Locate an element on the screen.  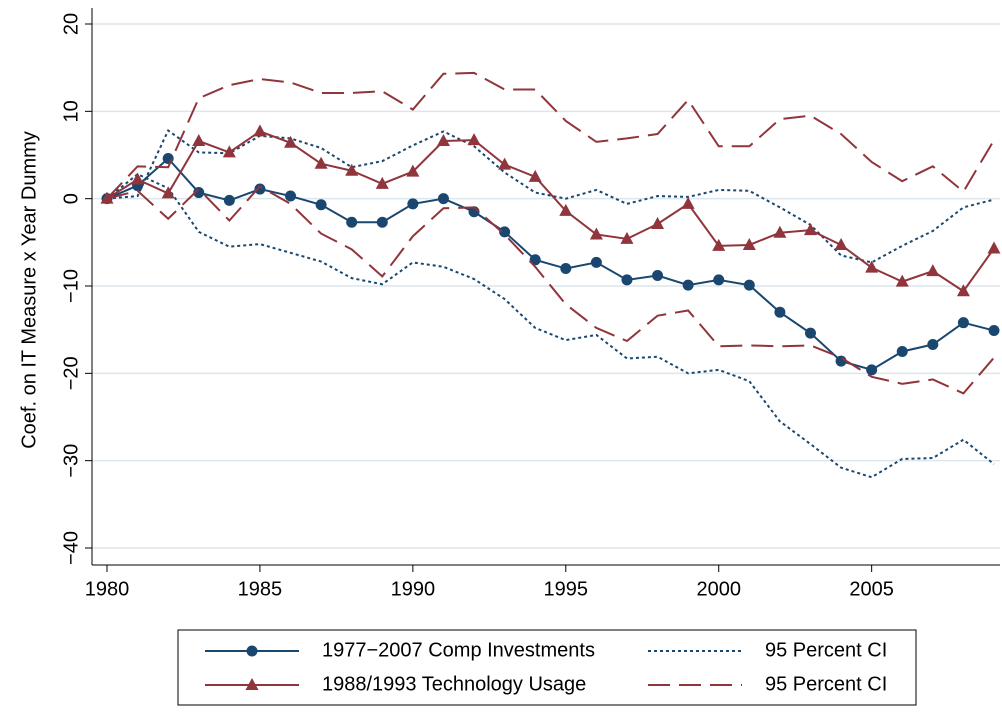
x-tick-label: 1990 is located at coordinates (413, 589).